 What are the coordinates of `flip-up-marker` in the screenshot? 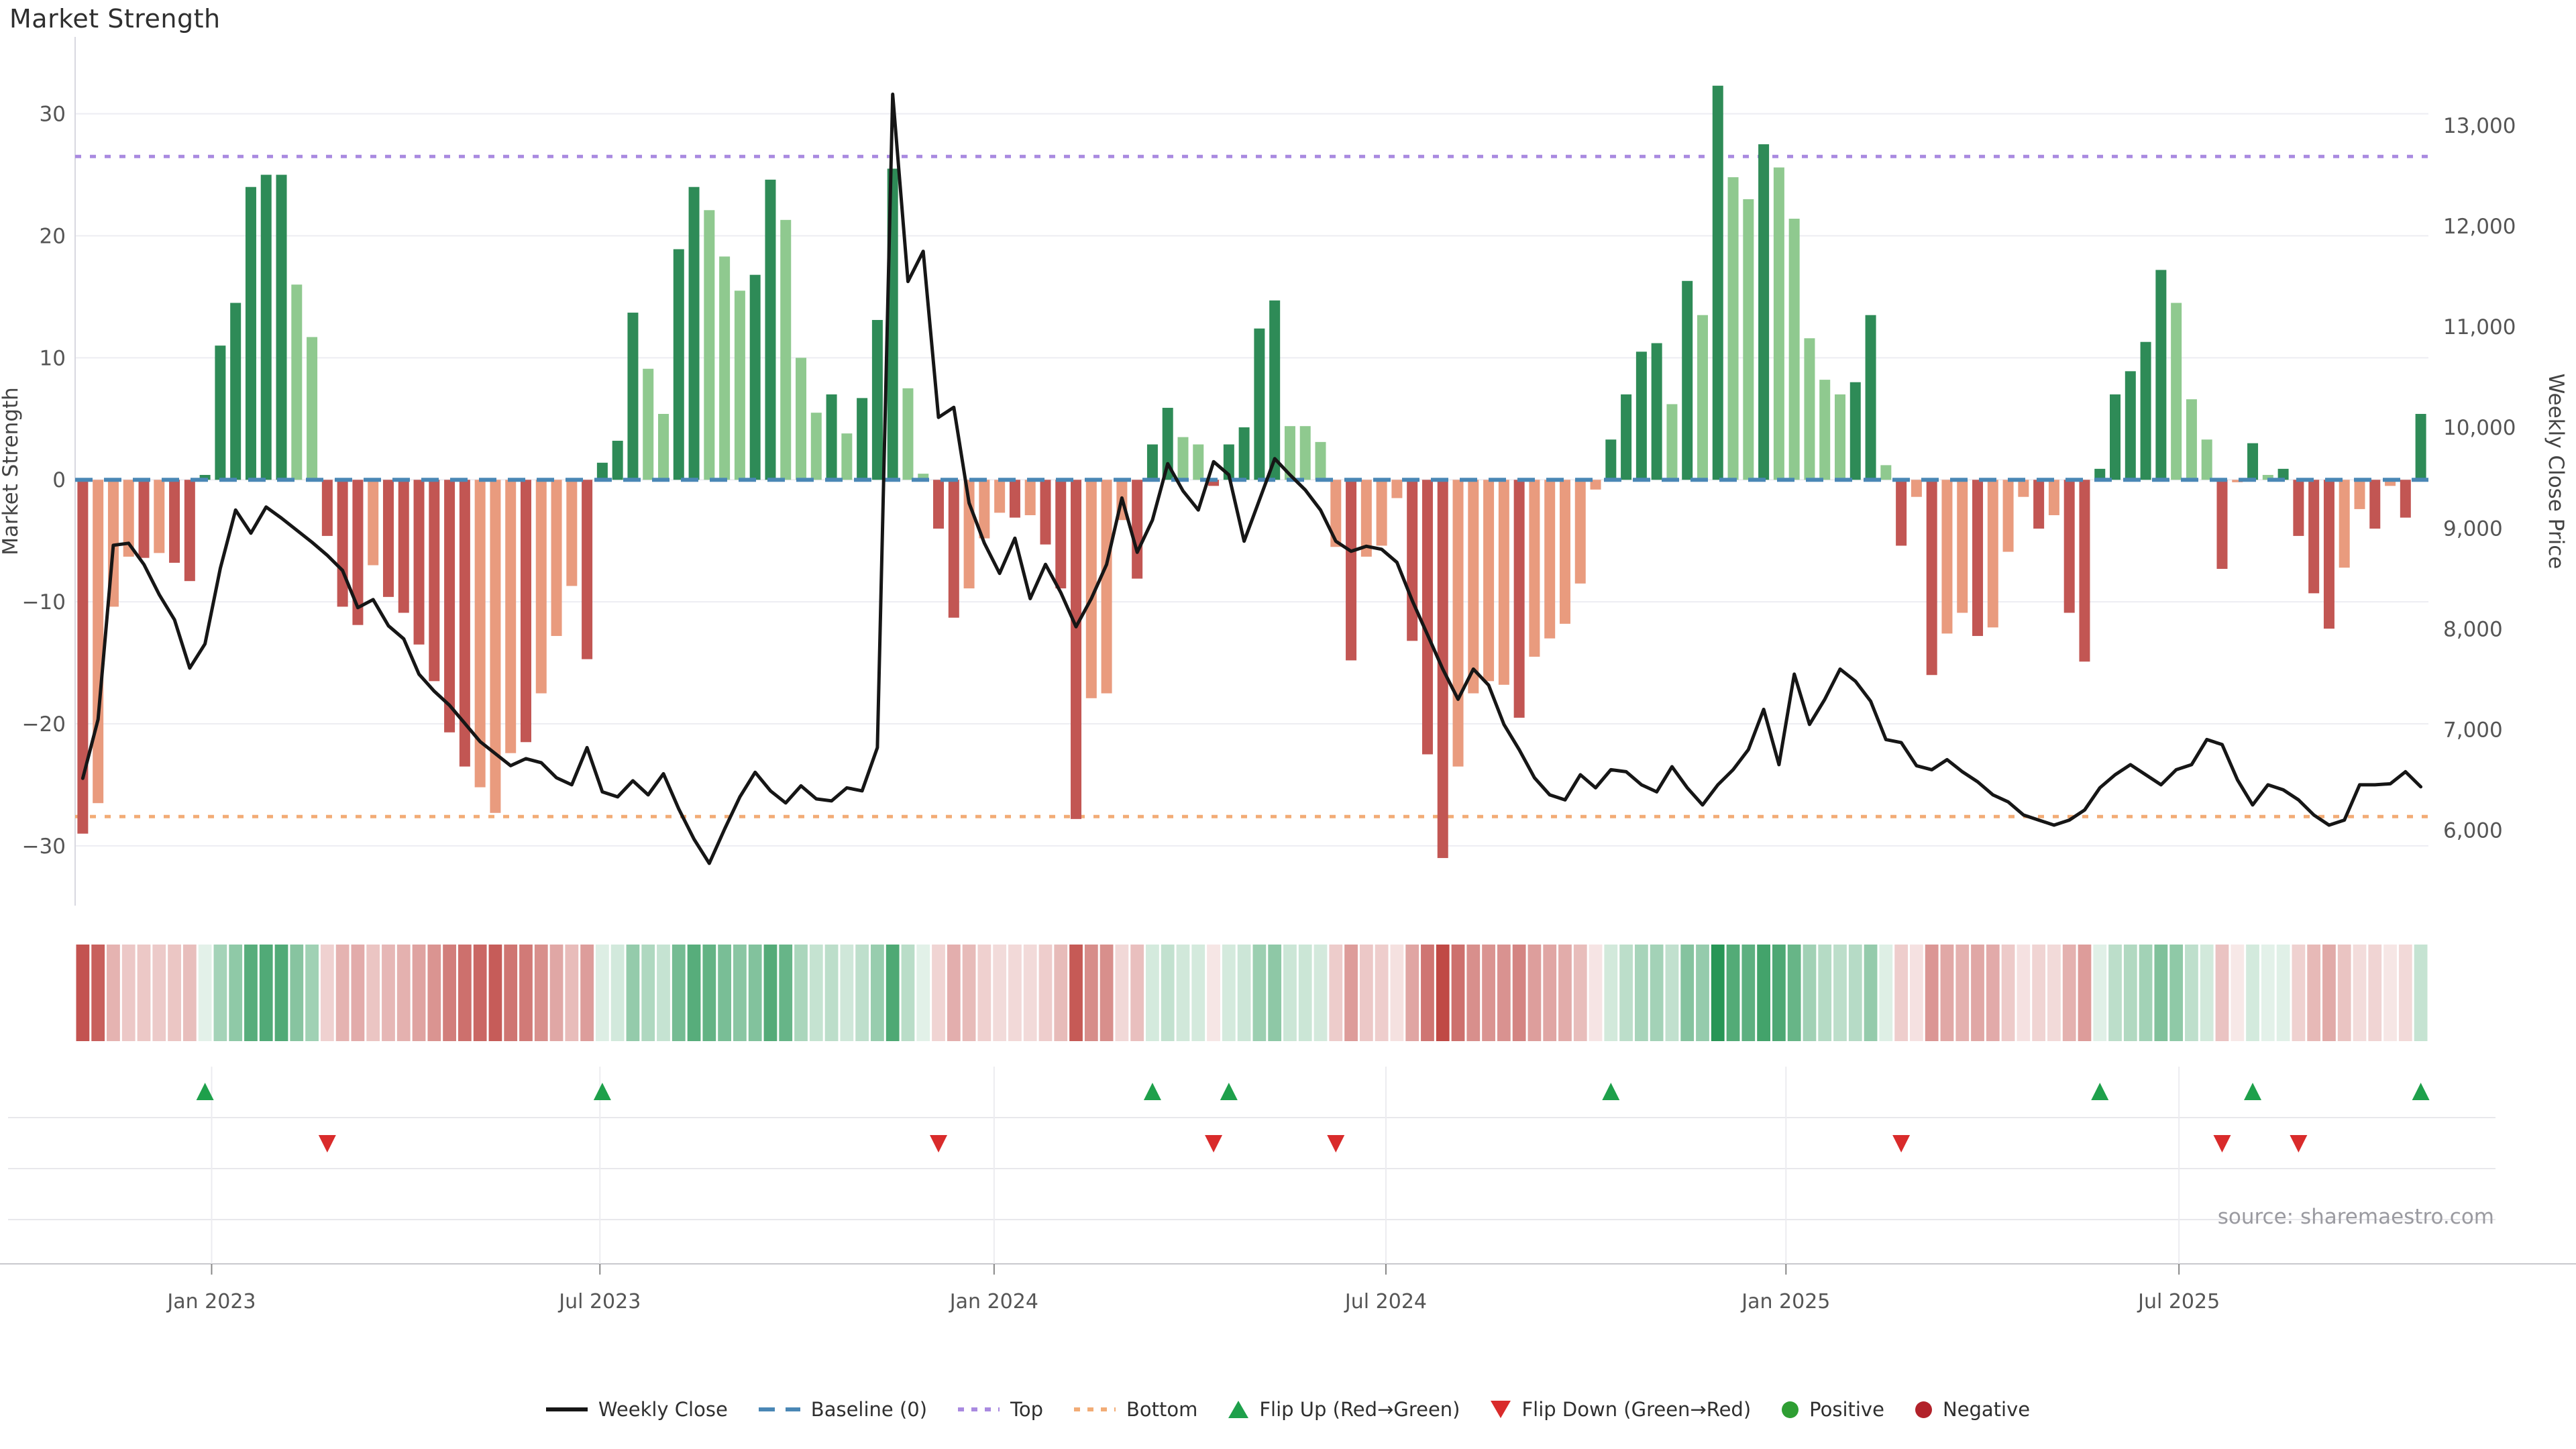 It's located at (2253, 1091).